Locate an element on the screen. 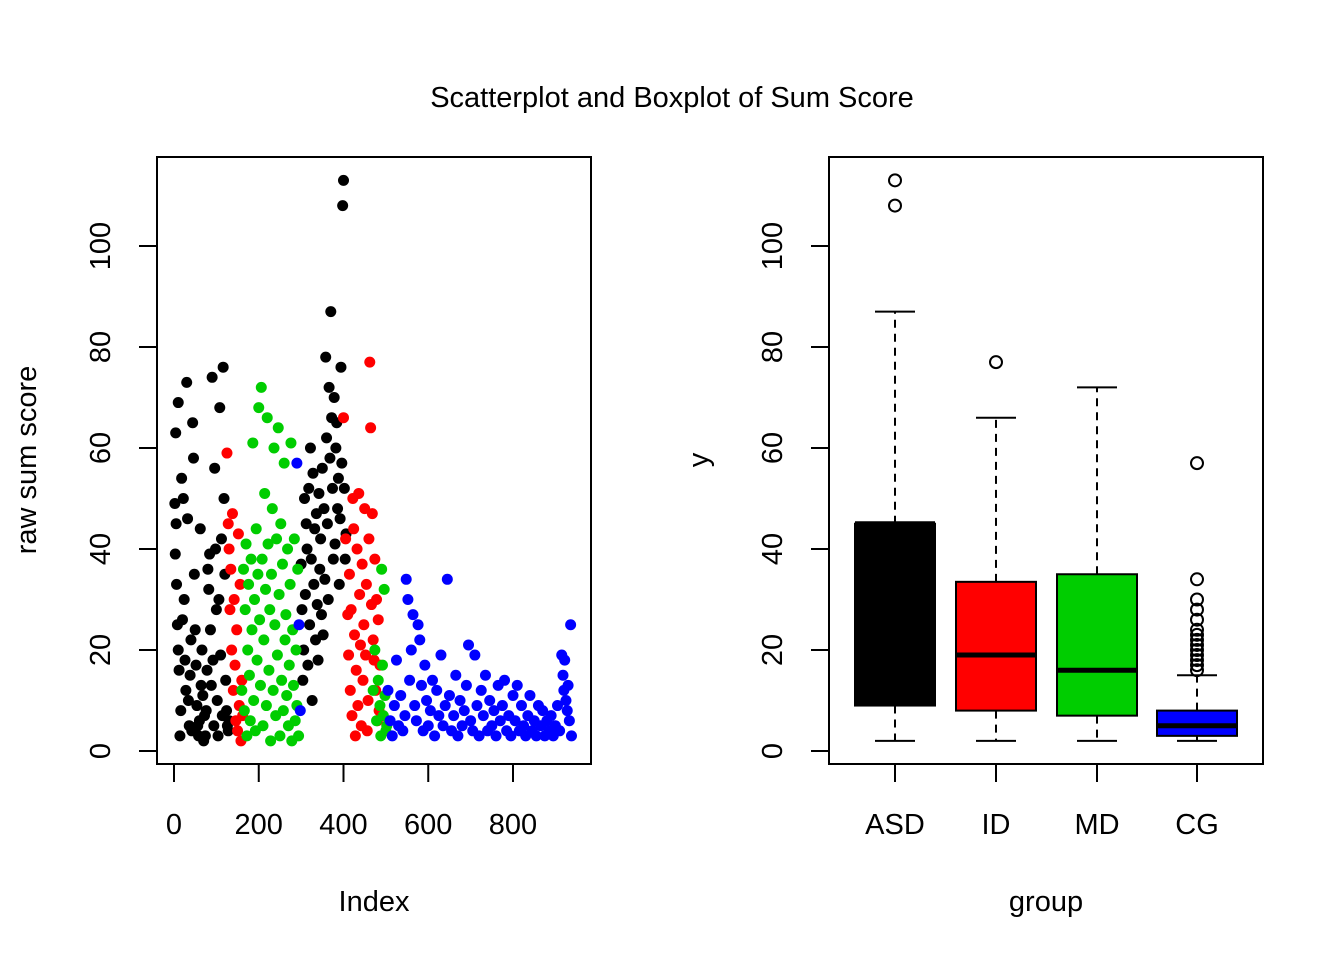 The width and height of the screenshot is (1344, 960). x-tick-label: 600 is located at coordinates (428, 825).